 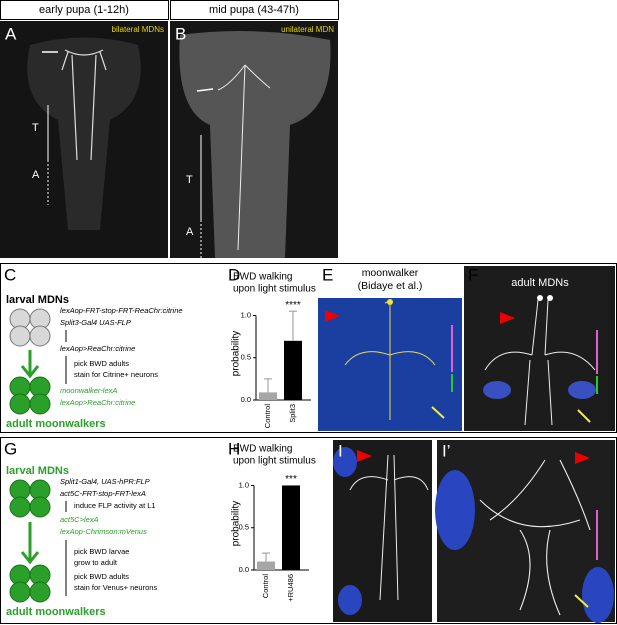 I want to click on significance: ****, so click(x=293, y=305).